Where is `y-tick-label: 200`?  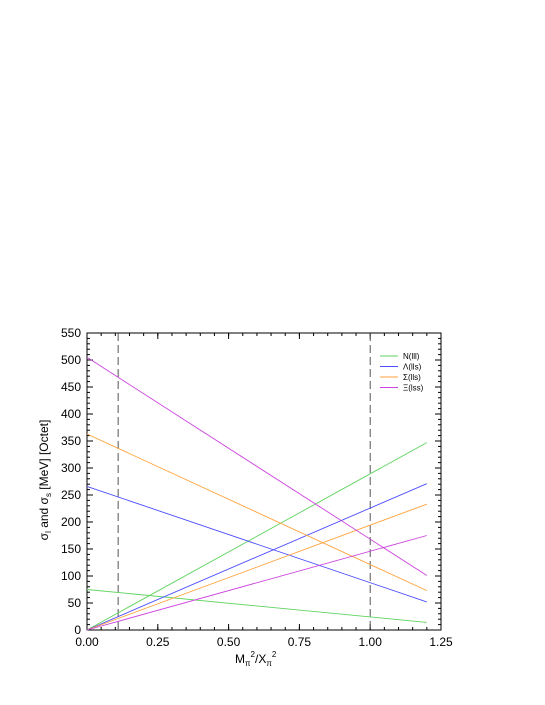
y-tick-label: 200 is located at coordinates (71, 522).